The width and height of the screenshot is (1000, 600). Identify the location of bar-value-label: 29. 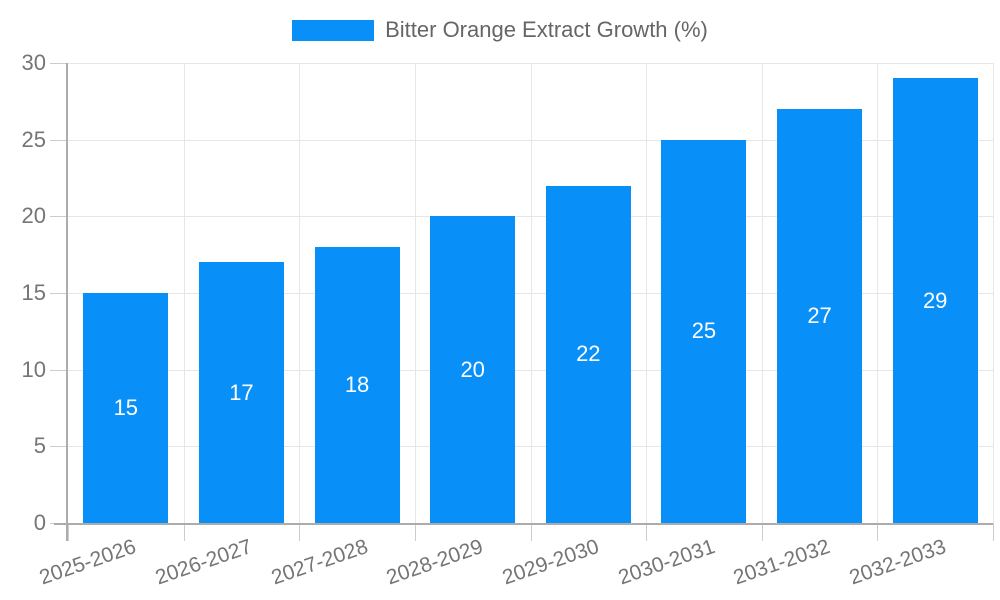
(935, 300).